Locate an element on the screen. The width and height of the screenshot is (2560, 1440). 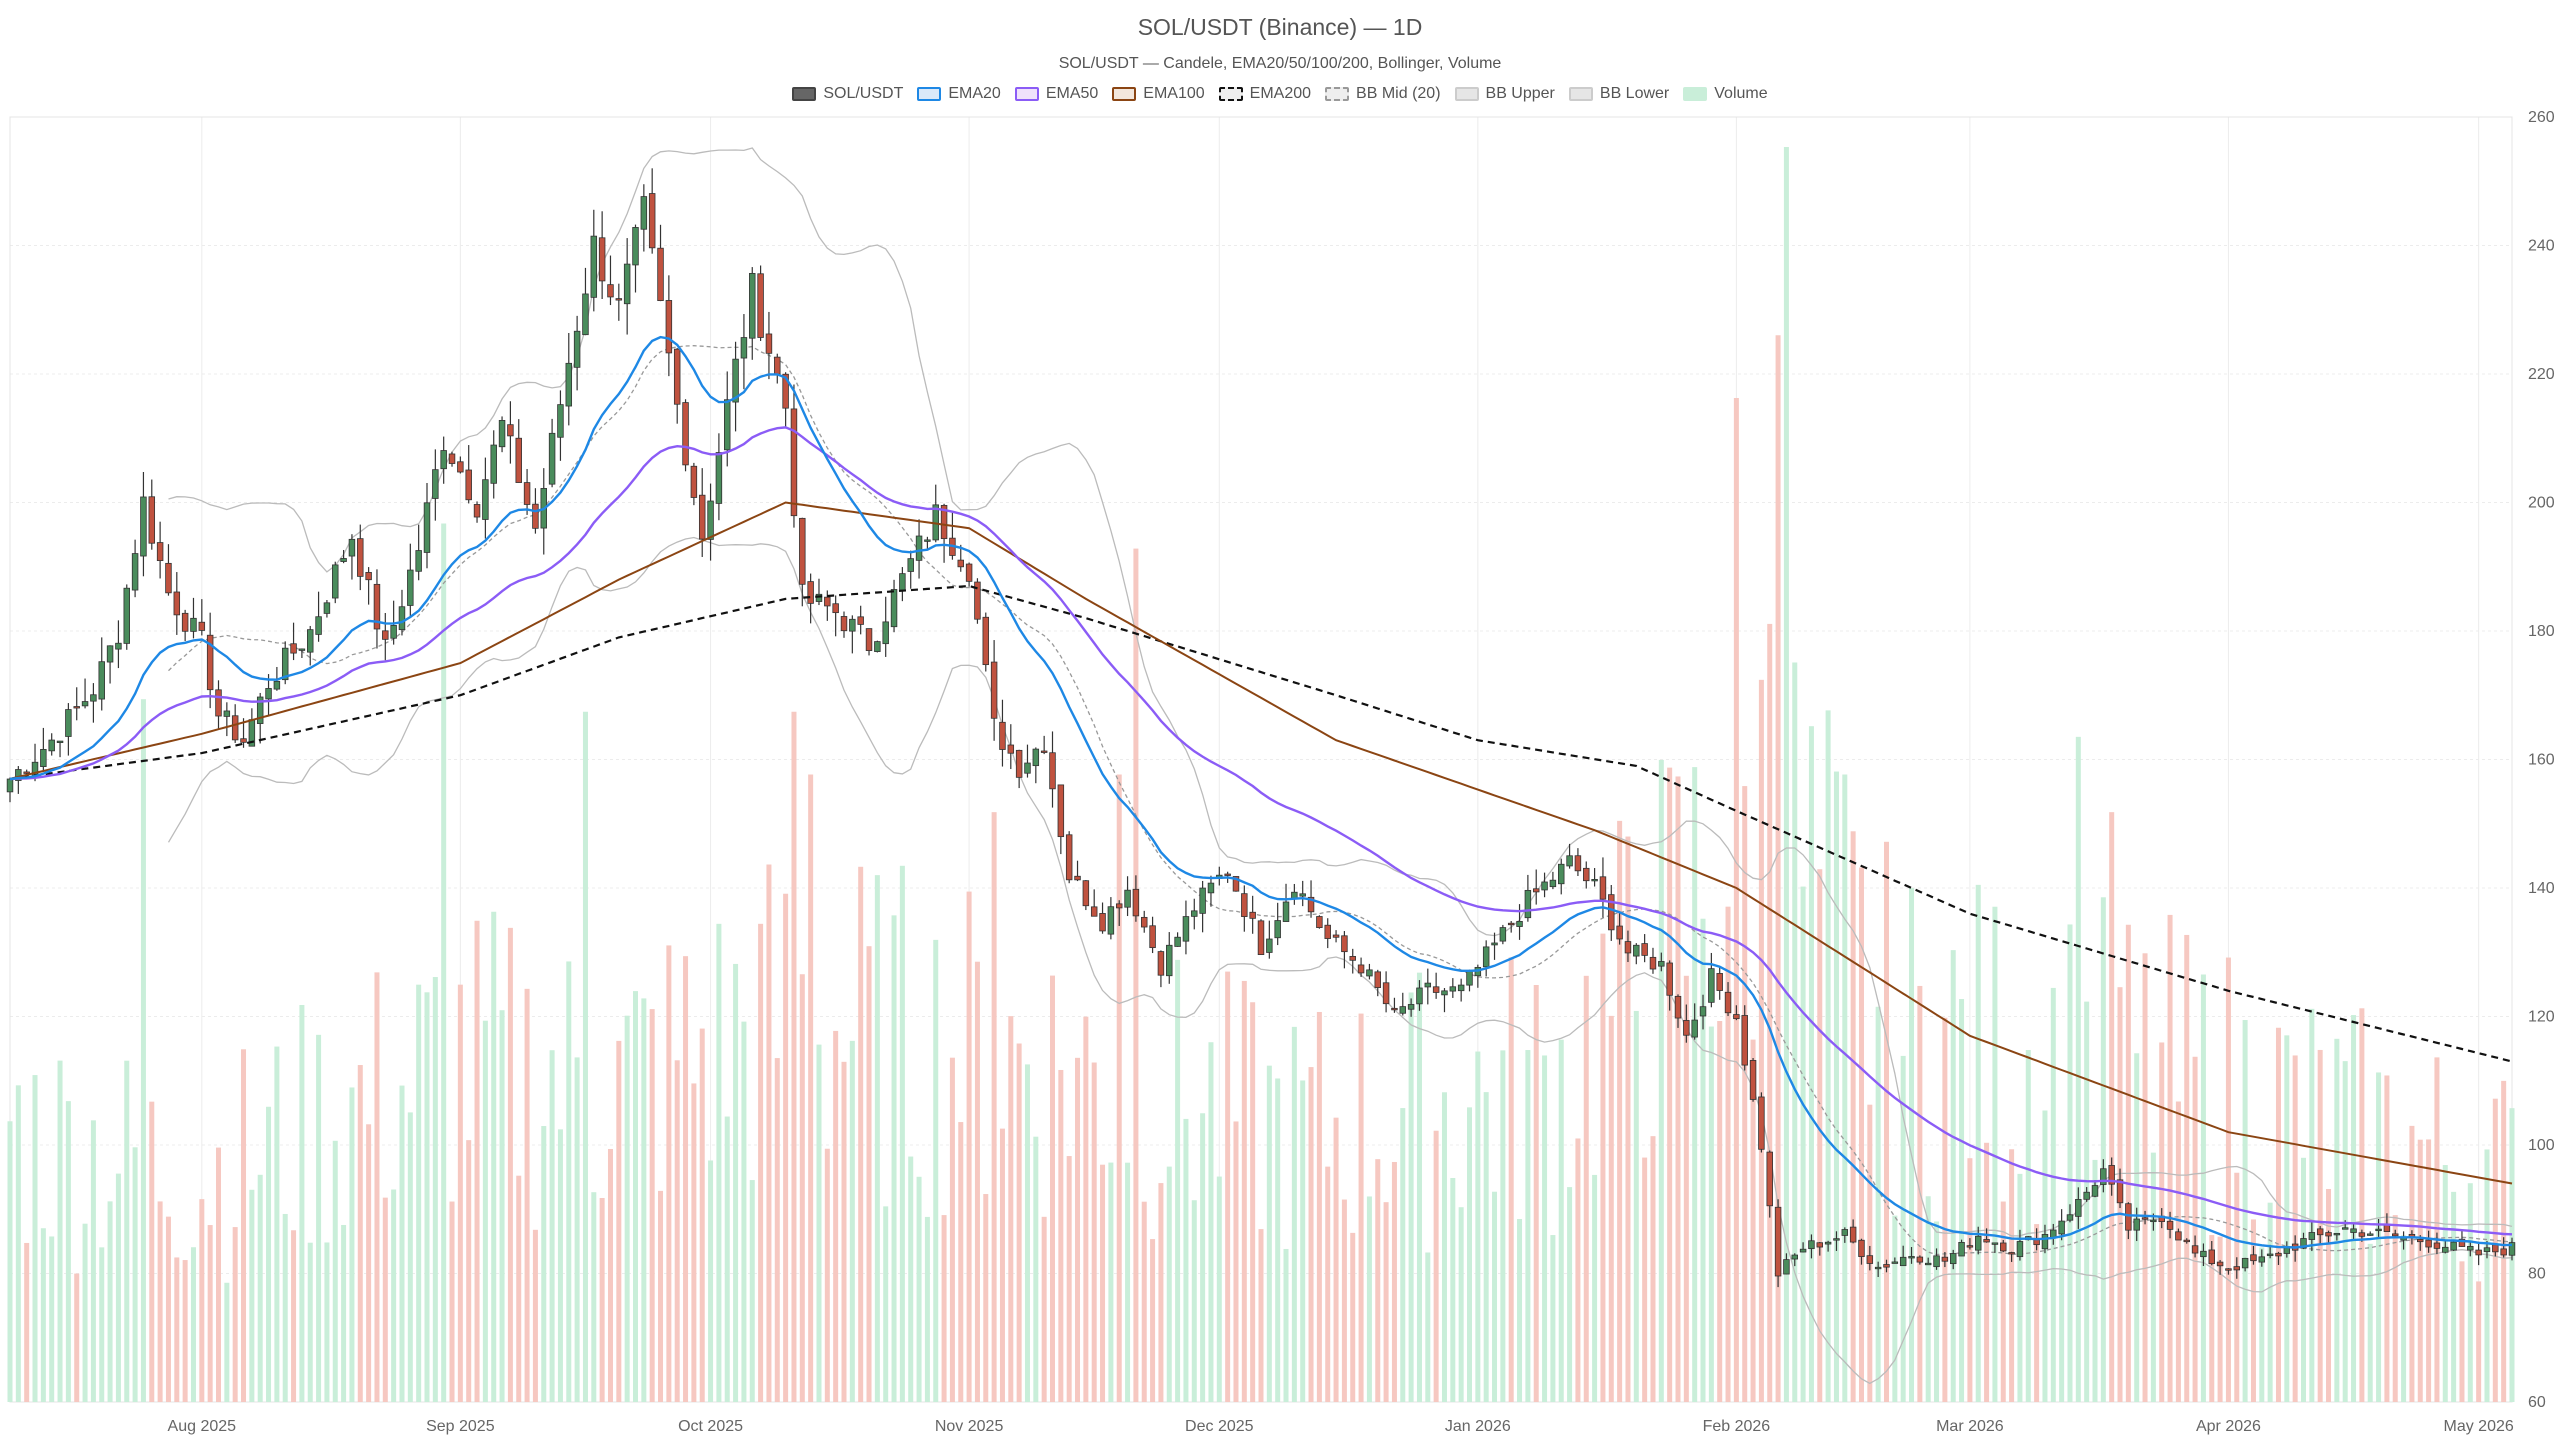
legend-item: BB Mid (20) is located at coordinates (1383, 94).